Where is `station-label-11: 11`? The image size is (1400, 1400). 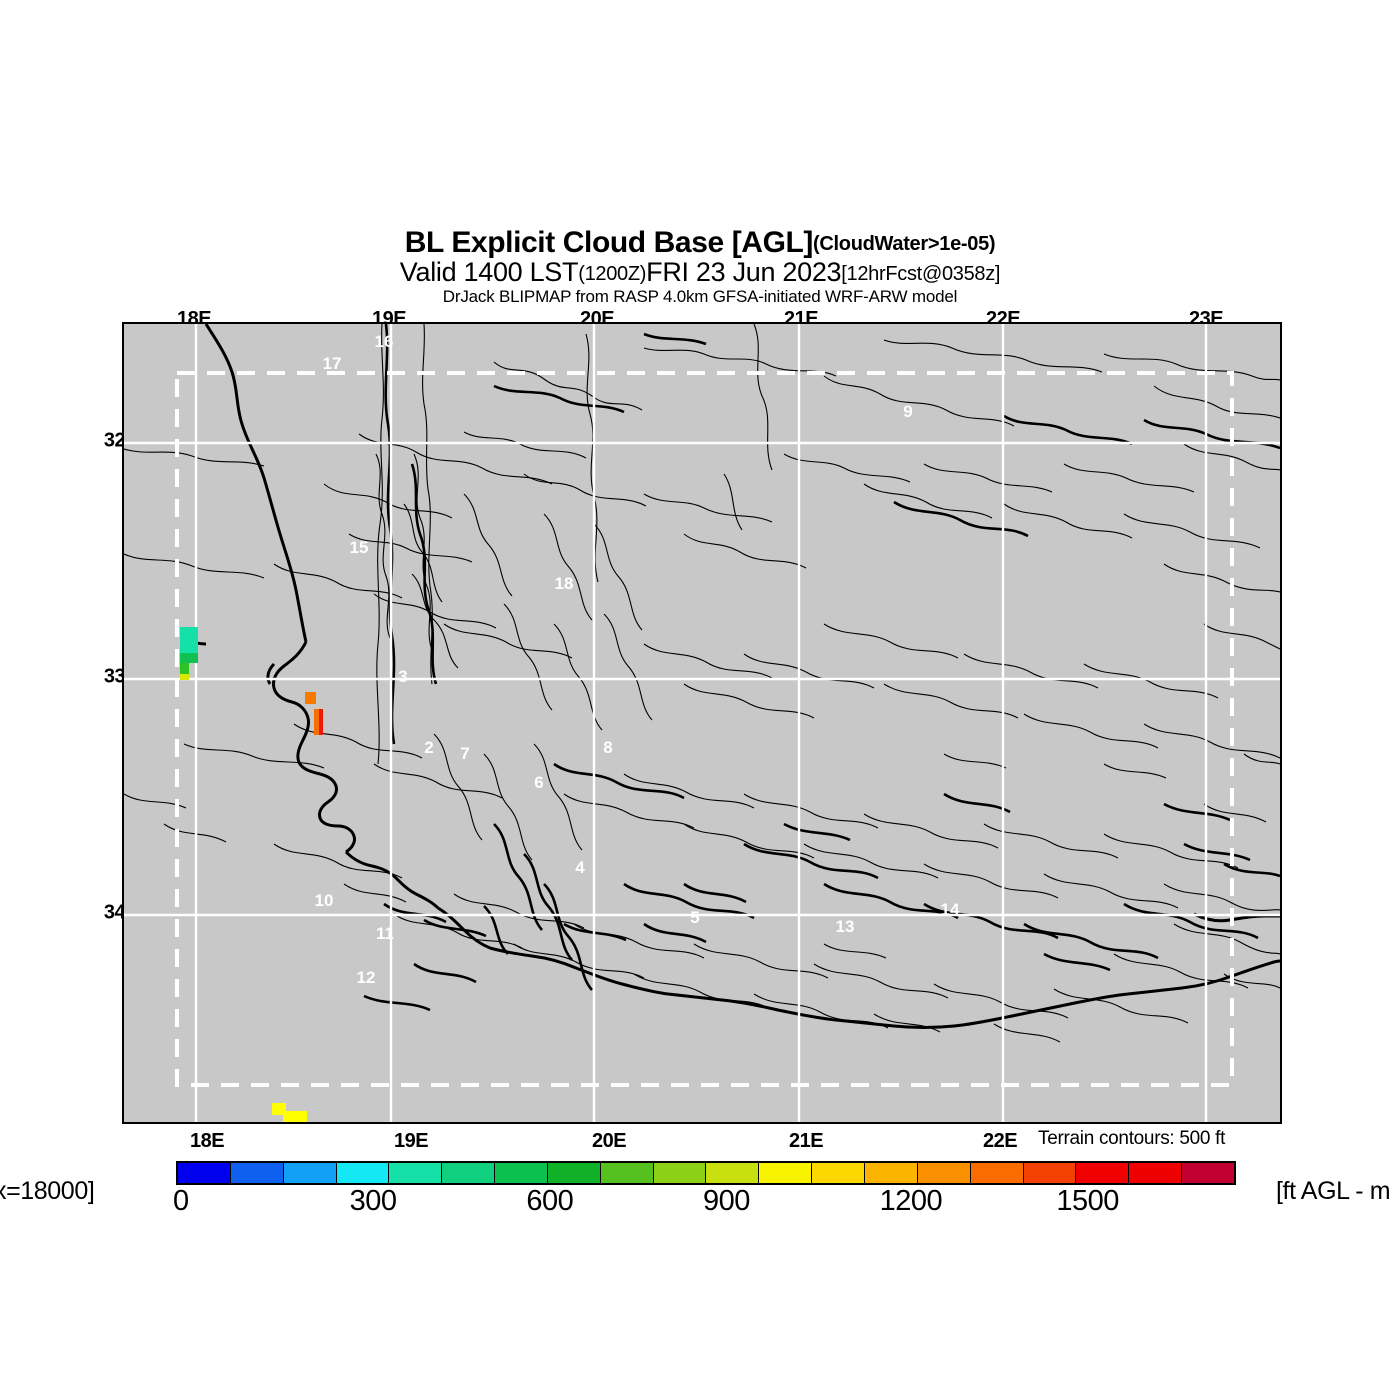
station-label-11: 11 is located at coordinates (385, 933).